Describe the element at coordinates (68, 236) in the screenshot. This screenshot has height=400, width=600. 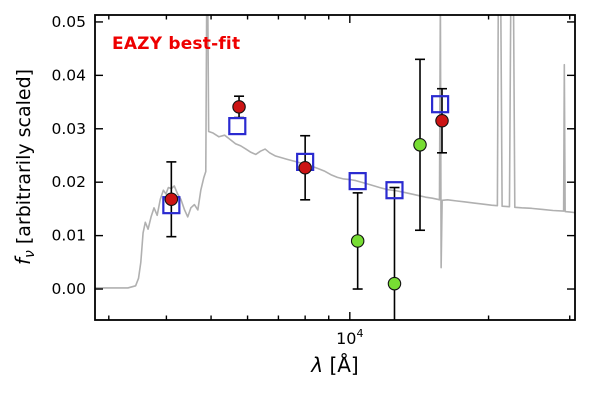
I see `y-tick-label: 0.01` at that location.